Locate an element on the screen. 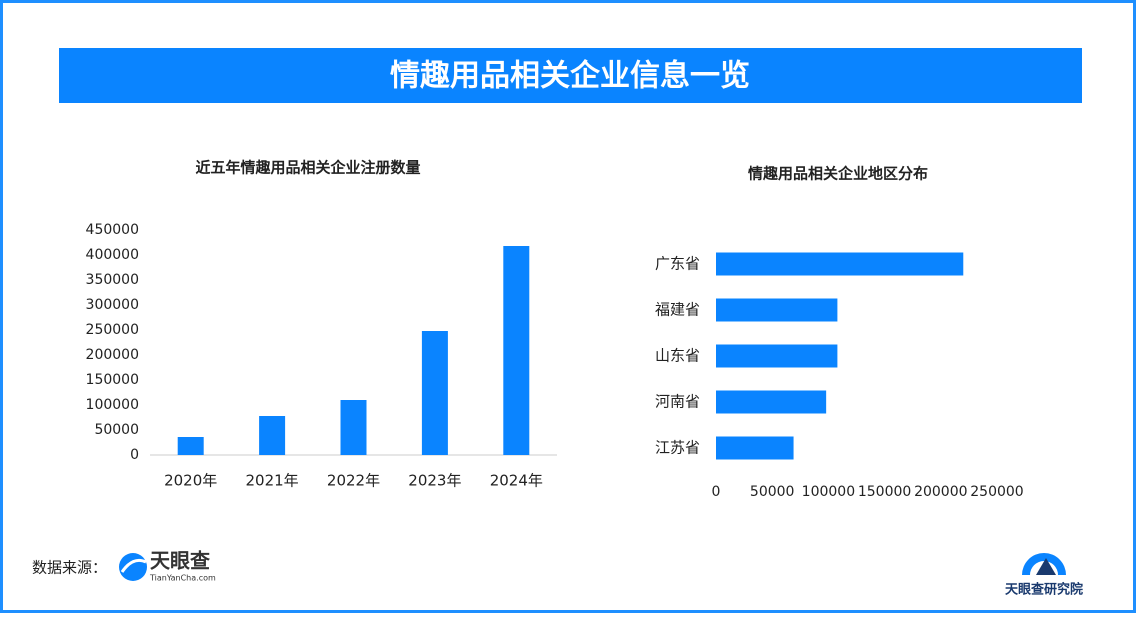 Image resolution: width=1136 pixels, height=617 pixels. y-tick-label: 0 is located at coordinates (134, 455).